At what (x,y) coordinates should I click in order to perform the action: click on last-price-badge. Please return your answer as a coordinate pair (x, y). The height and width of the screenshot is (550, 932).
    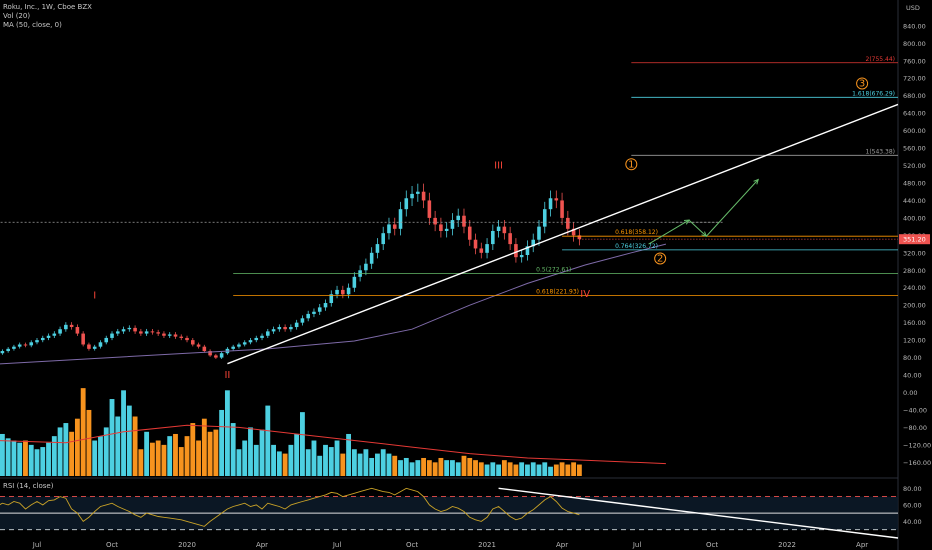
    Looking at the image, I should click on (914, 239).